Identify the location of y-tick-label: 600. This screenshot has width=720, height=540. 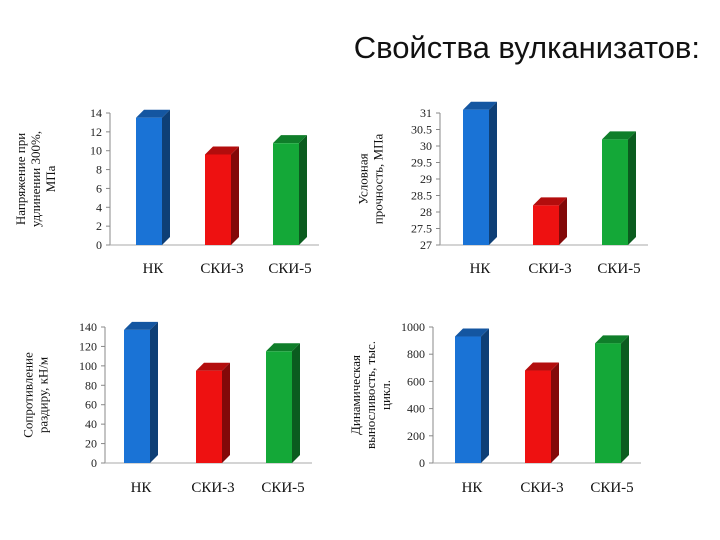
(416, 381).